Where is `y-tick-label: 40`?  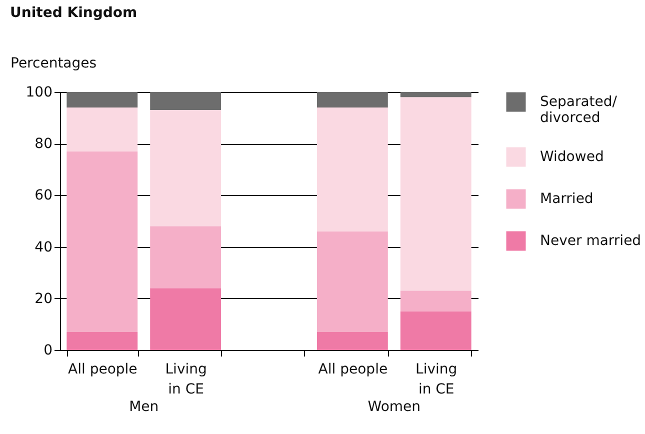
y-tick-label: 40 is located at coordinates (43, 247).